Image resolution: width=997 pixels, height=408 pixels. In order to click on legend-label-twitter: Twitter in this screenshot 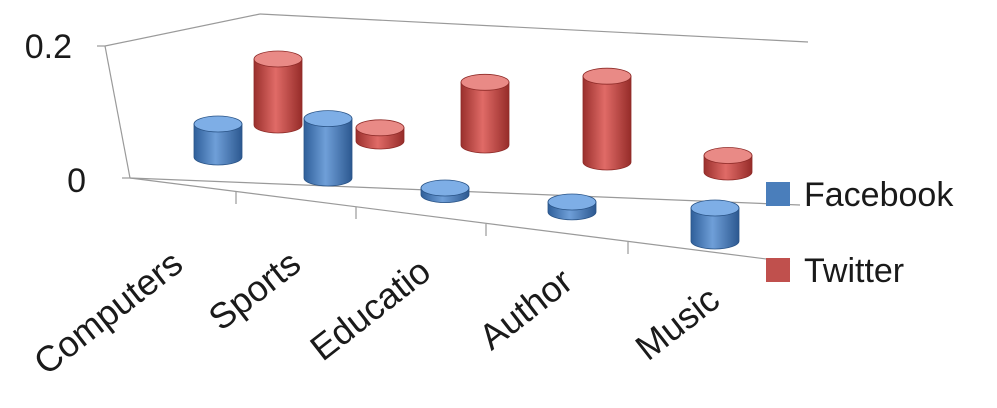, I will do `click(854, 271)`.